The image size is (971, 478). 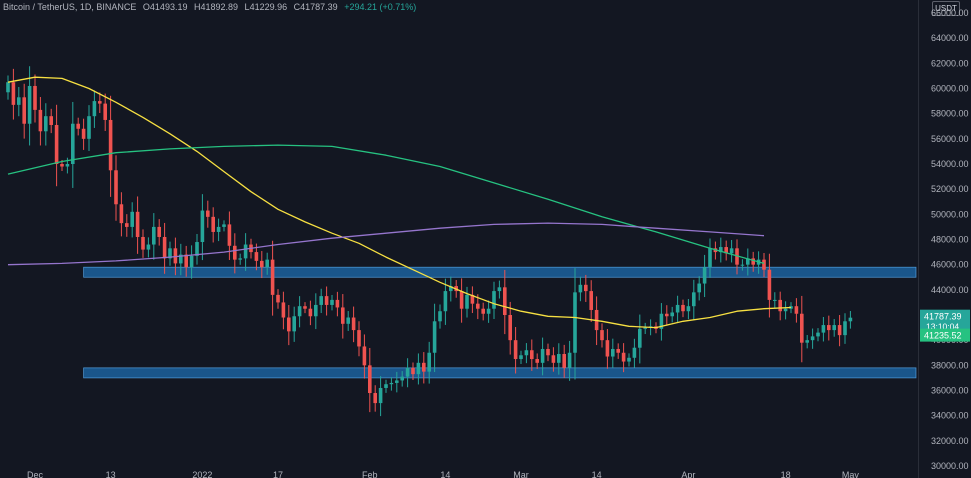 What do you see at coordinates (946, 8) in the screenshot?
I see `currency-badge: USDT` at bounding box center [946, 8].